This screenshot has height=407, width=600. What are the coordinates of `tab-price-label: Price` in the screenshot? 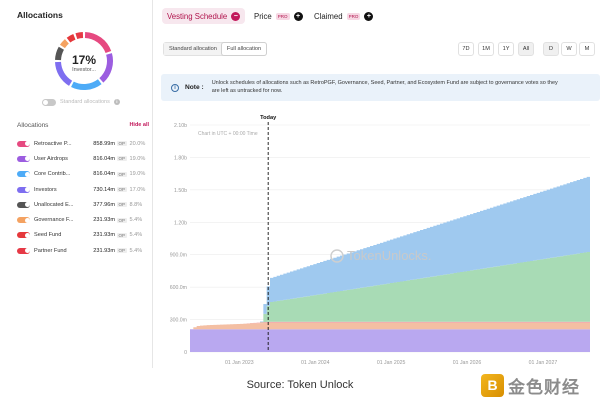 It's located at (263, 16).